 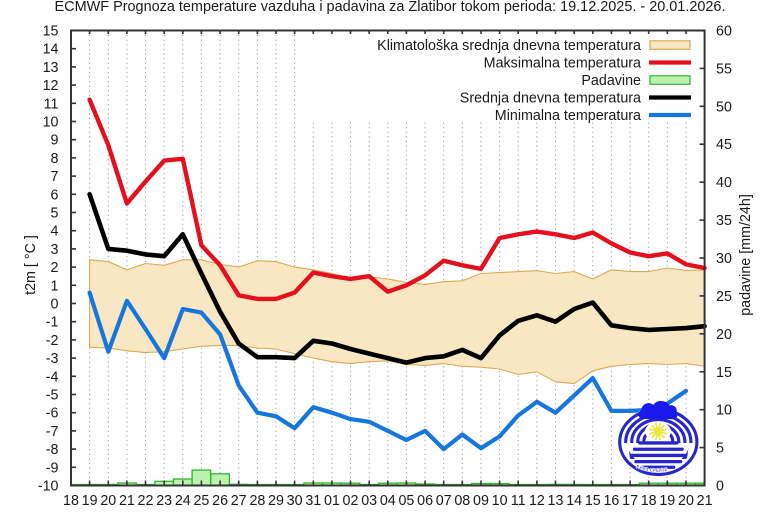 I want to click on svg-text: -6, so click(x=52, y=414).